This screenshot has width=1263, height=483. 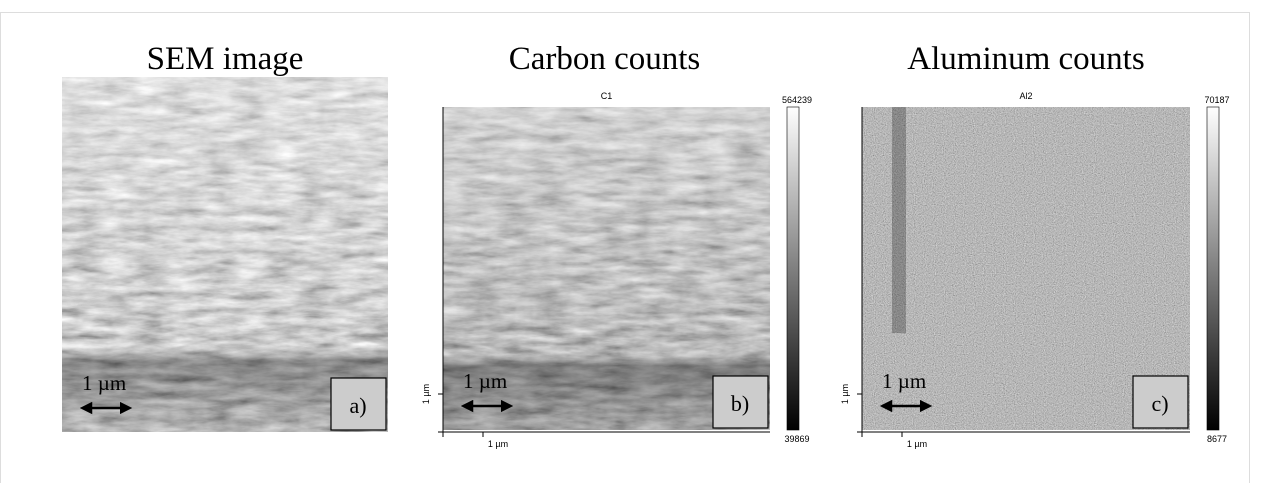 I want to click on colorbar-min: 8677, so click(x=1217, y=439).